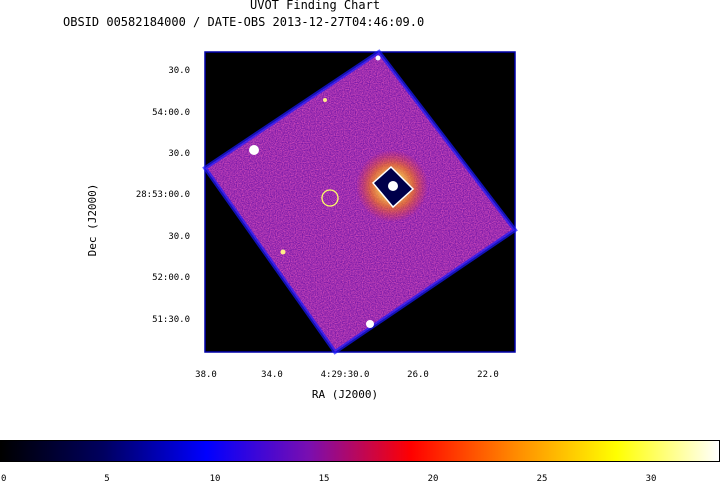 The image size is (722, 484). What do you see at coordinates (315, 6) in the screenshot?
I see `chart-title: UVOT Finding Chart` at bounding box center [315, 6].